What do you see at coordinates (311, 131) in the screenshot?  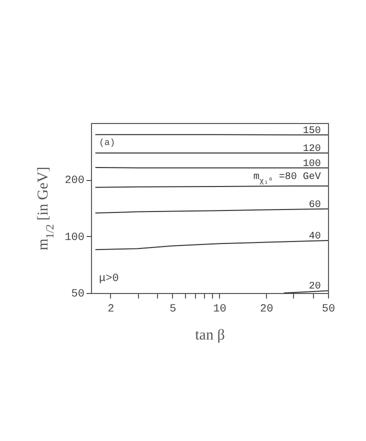 I see `series-label: 150` at bounding box center [311, 131].